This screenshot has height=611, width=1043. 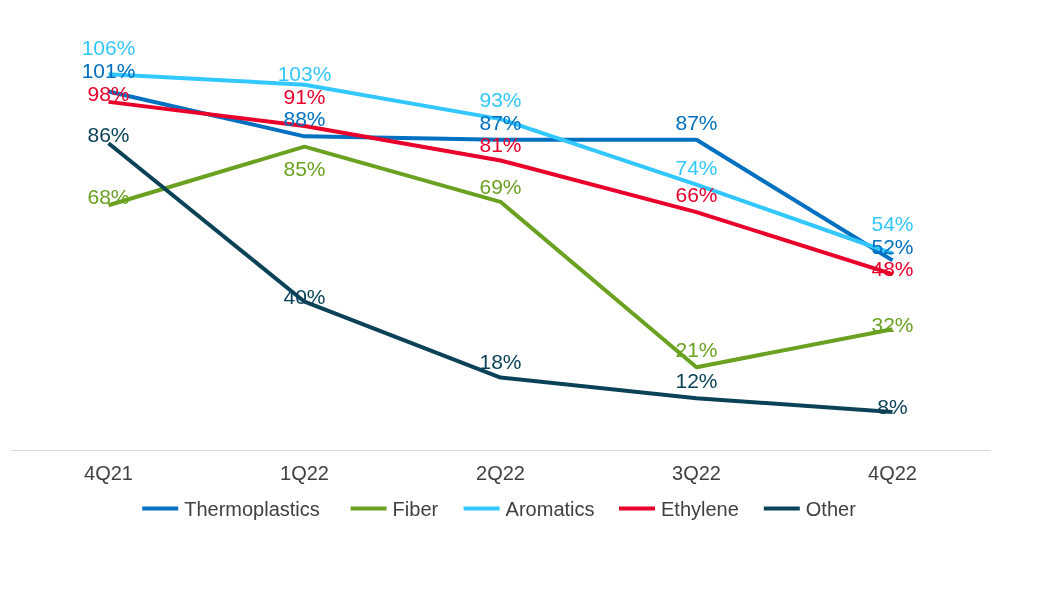 What do you see at coordinates (108, 71) in the screenshot?
I see `data-label: 101%` at bounding box center [108, 71].